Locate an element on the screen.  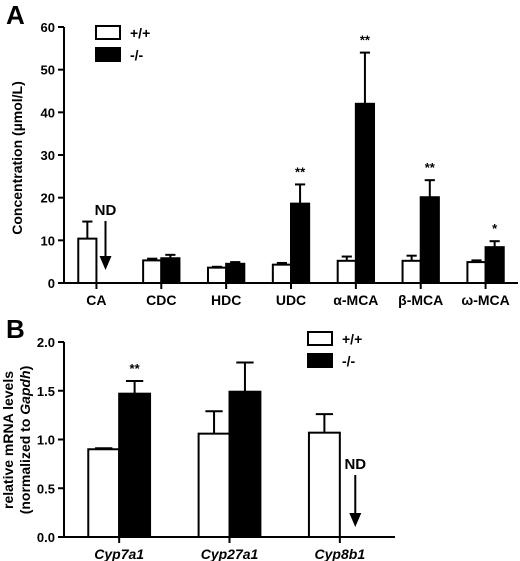
x-tick-label: ω-MCA is located at coordinates (485, 300).